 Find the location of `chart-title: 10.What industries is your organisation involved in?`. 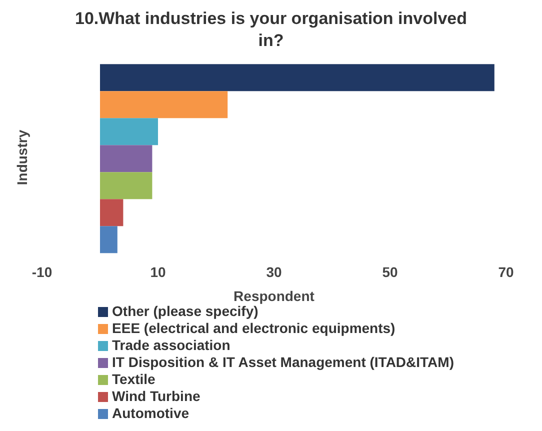

chart-title: 10.What industries is your organisation involved in? is located at coordinates (271, 30).